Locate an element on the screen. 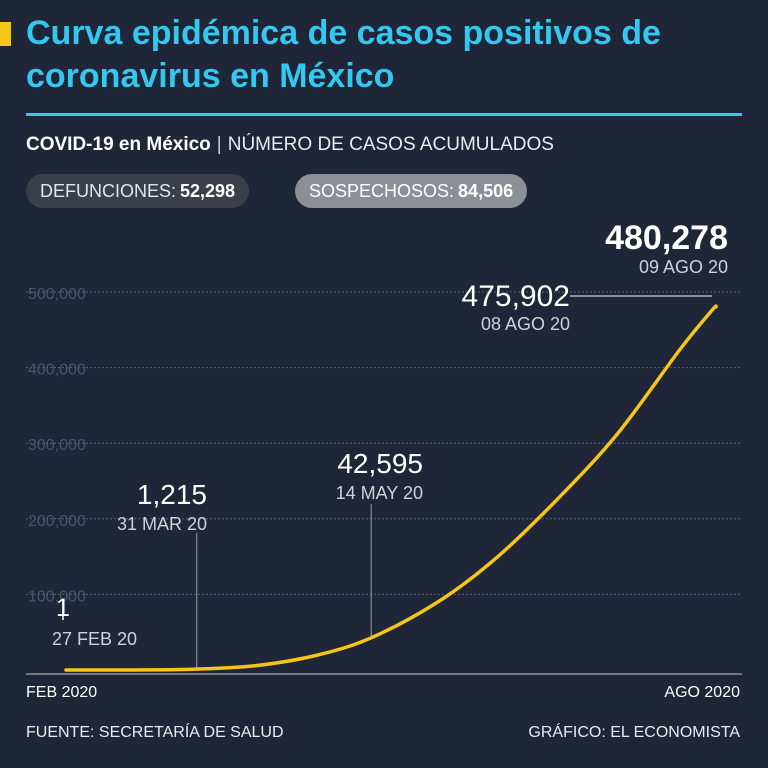  x-tick-label: AGO 2020 is located at coordinates (702, 692).